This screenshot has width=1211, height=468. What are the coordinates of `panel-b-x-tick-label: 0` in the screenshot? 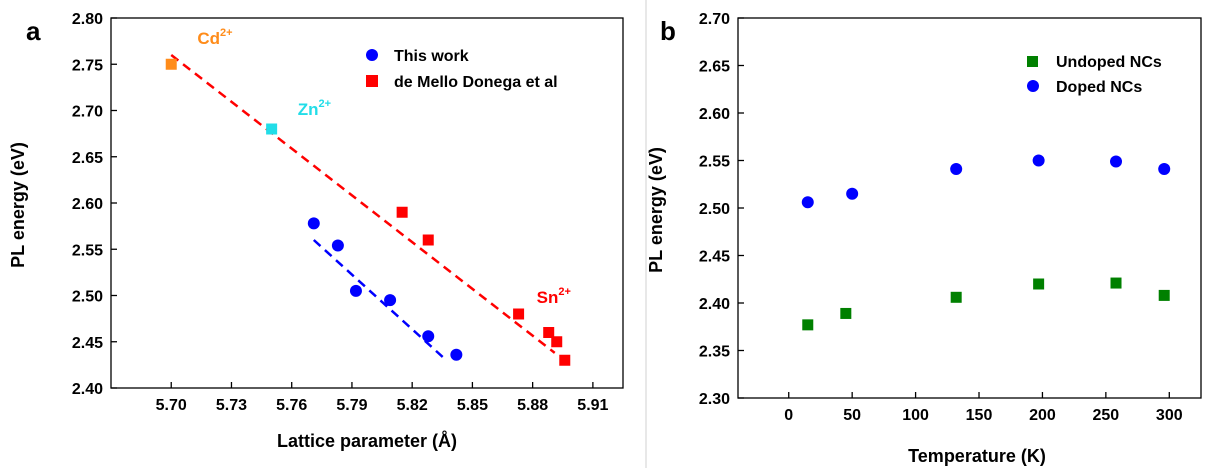 It's located at (788, 415).